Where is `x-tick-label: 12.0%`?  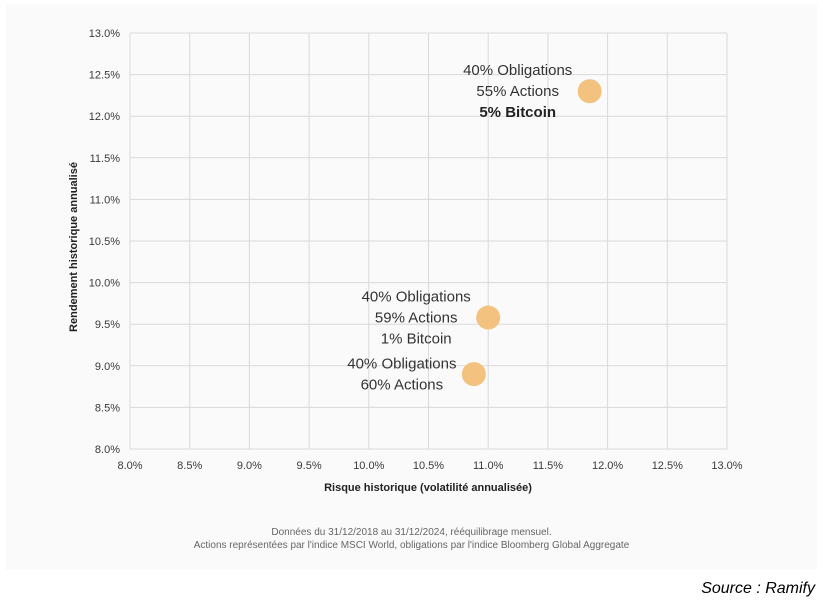
x-tick-label: 12.0% is located at coordinates (607, 466).